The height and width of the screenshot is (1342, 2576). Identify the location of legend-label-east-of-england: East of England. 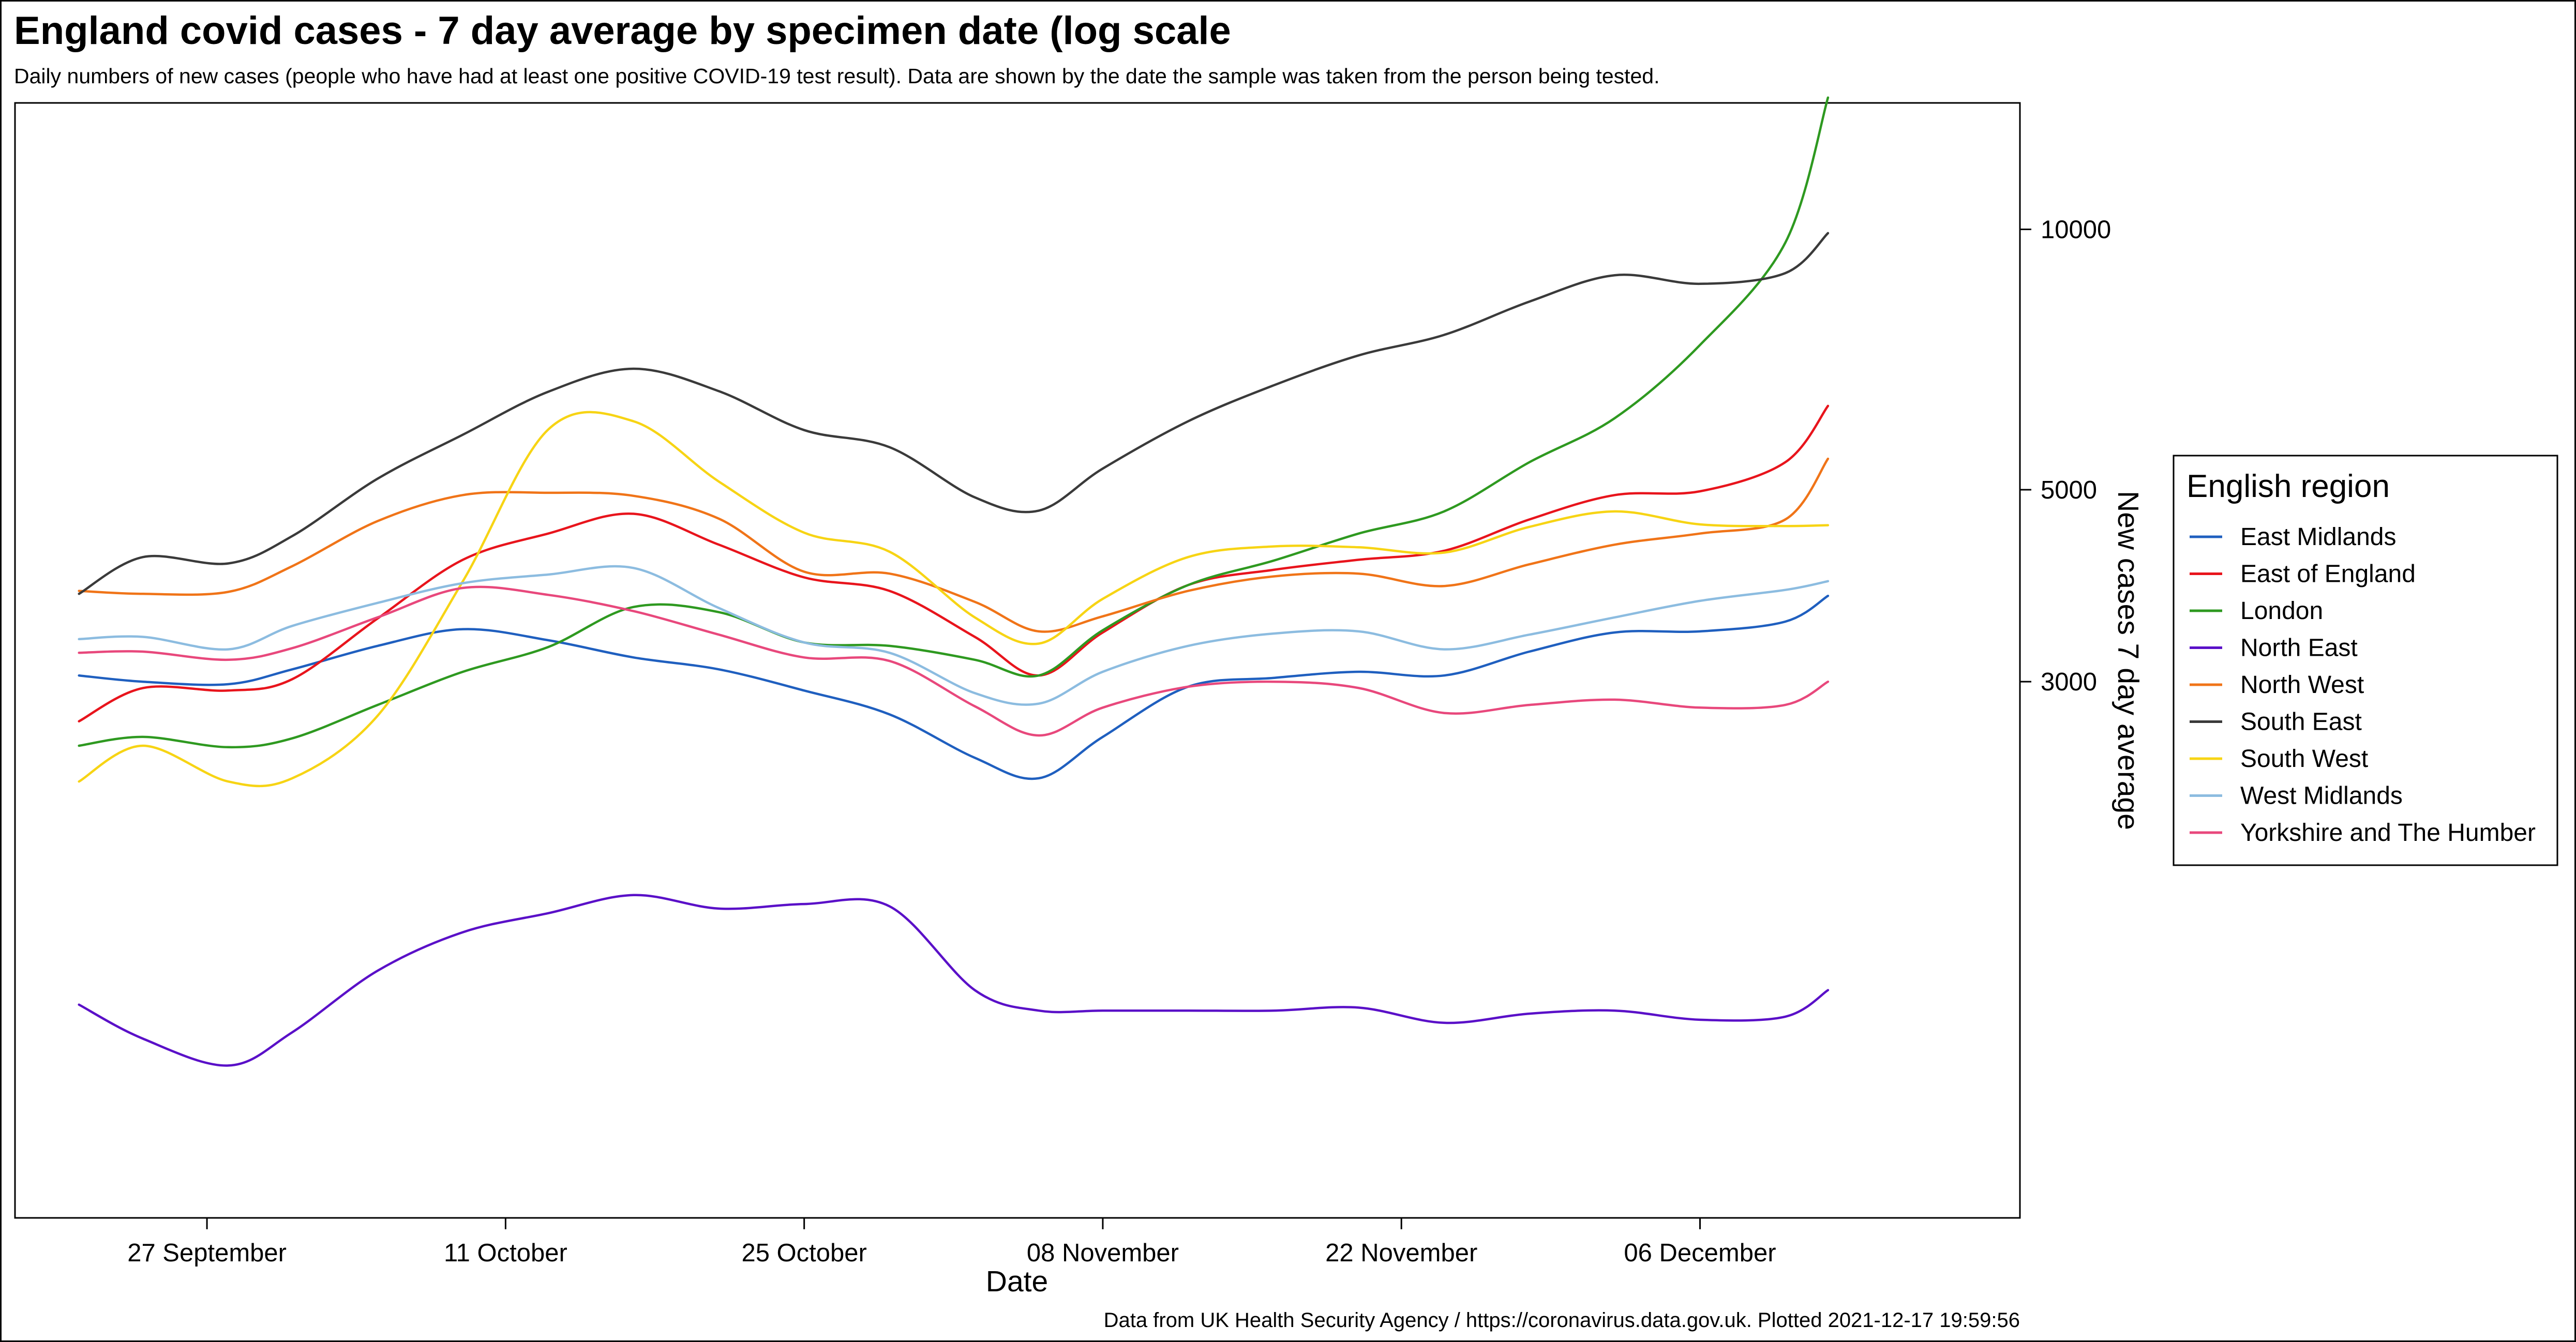
(2328, 574).